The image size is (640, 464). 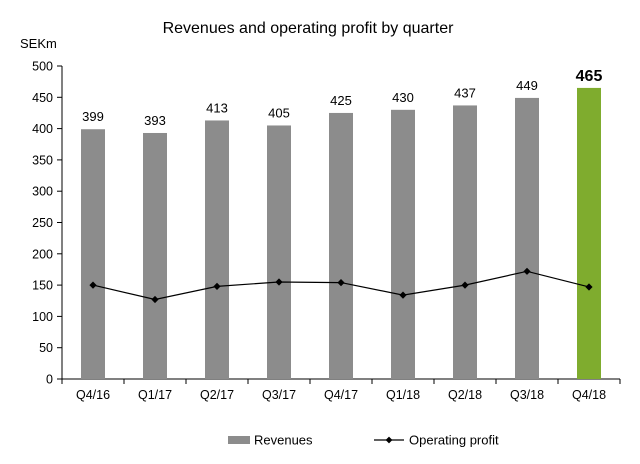 What do you see at coordinates (42, 286) in the screenshot?
I see `y-tick-label: 150` at bounding box center [42, 286].